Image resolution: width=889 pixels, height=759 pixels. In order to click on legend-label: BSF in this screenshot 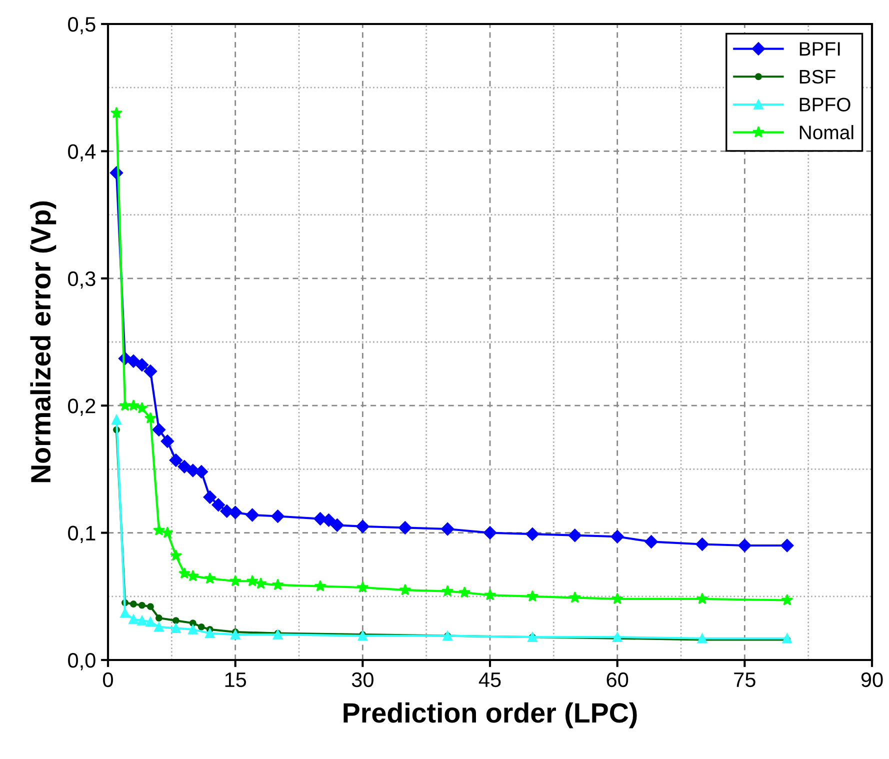, I will do `click(818, 77)`.